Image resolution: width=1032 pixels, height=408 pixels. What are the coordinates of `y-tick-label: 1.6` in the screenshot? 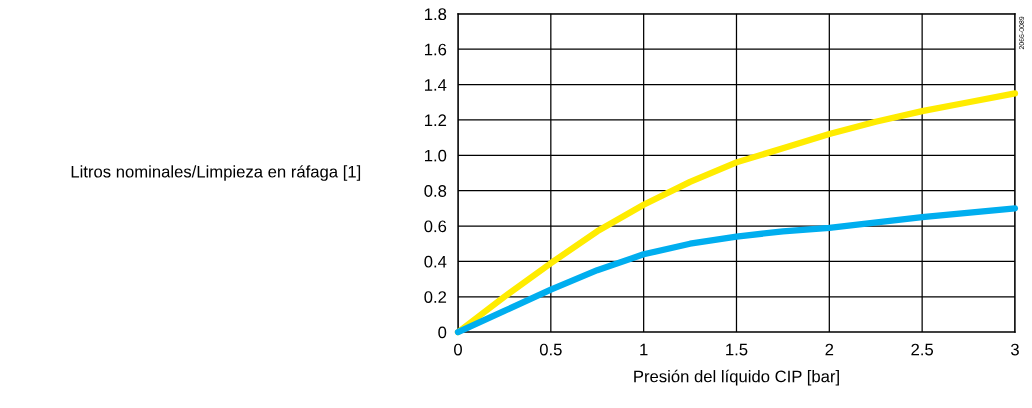 It's located at (435, 49).